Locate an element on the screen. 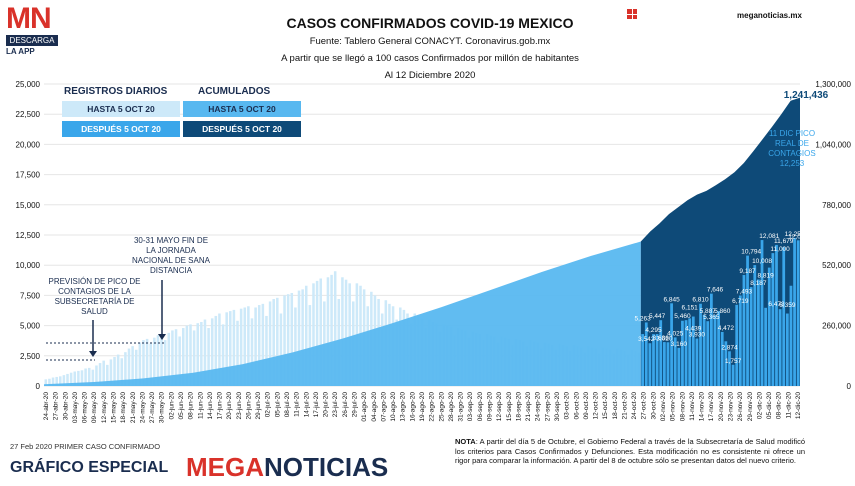 This screenshot has height=486, width=855. left-tick-label: 25,000 is located at coordinates (28, 84).